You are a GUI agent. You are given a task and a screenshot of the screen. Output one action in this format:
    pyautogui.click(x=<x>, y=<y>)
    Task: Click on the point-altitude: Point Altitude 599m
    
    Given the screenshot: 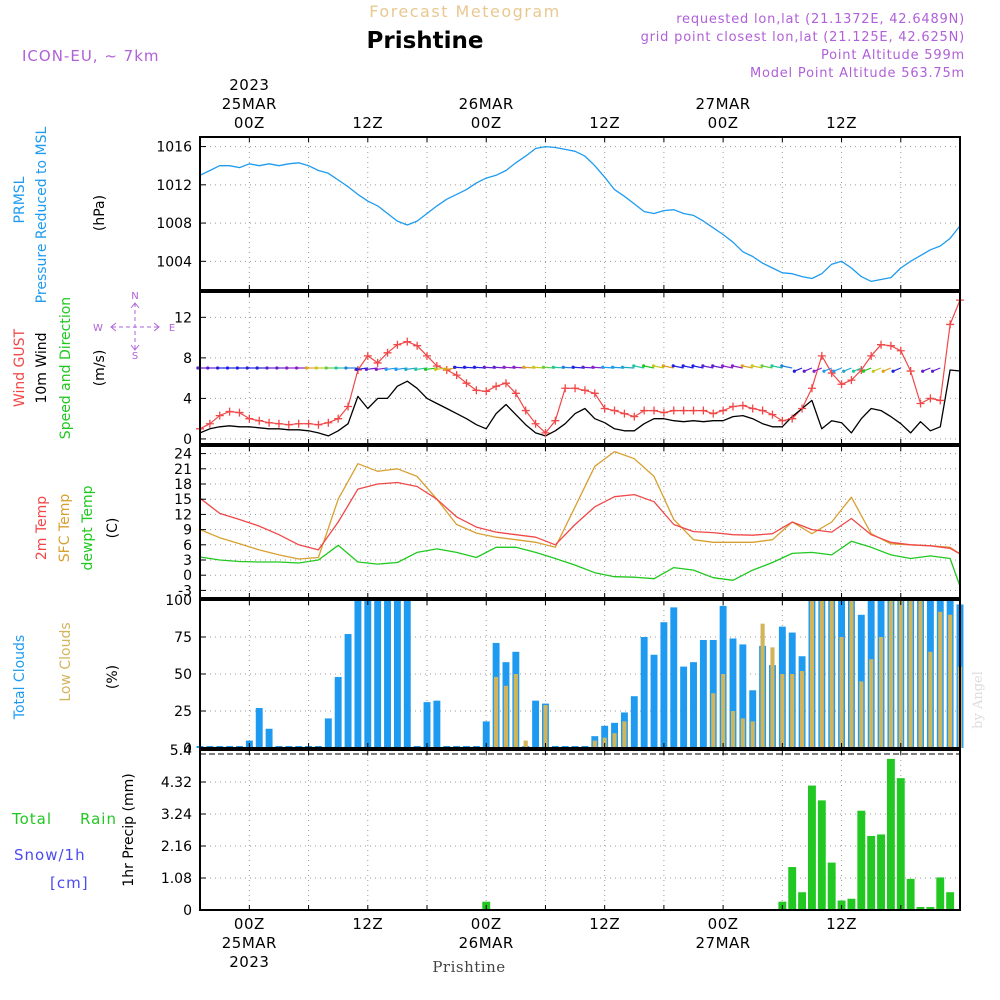 What is the action you would take?
    pyautogui.click(x=893, y=55)
    